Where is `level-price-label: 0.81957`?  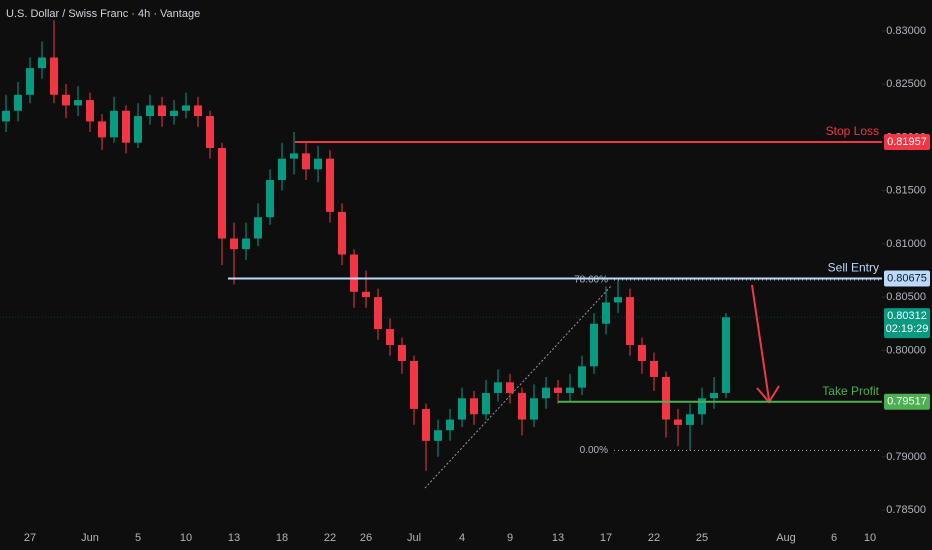 level-price-label: 0.81957 is located at coordinates (907, 142).